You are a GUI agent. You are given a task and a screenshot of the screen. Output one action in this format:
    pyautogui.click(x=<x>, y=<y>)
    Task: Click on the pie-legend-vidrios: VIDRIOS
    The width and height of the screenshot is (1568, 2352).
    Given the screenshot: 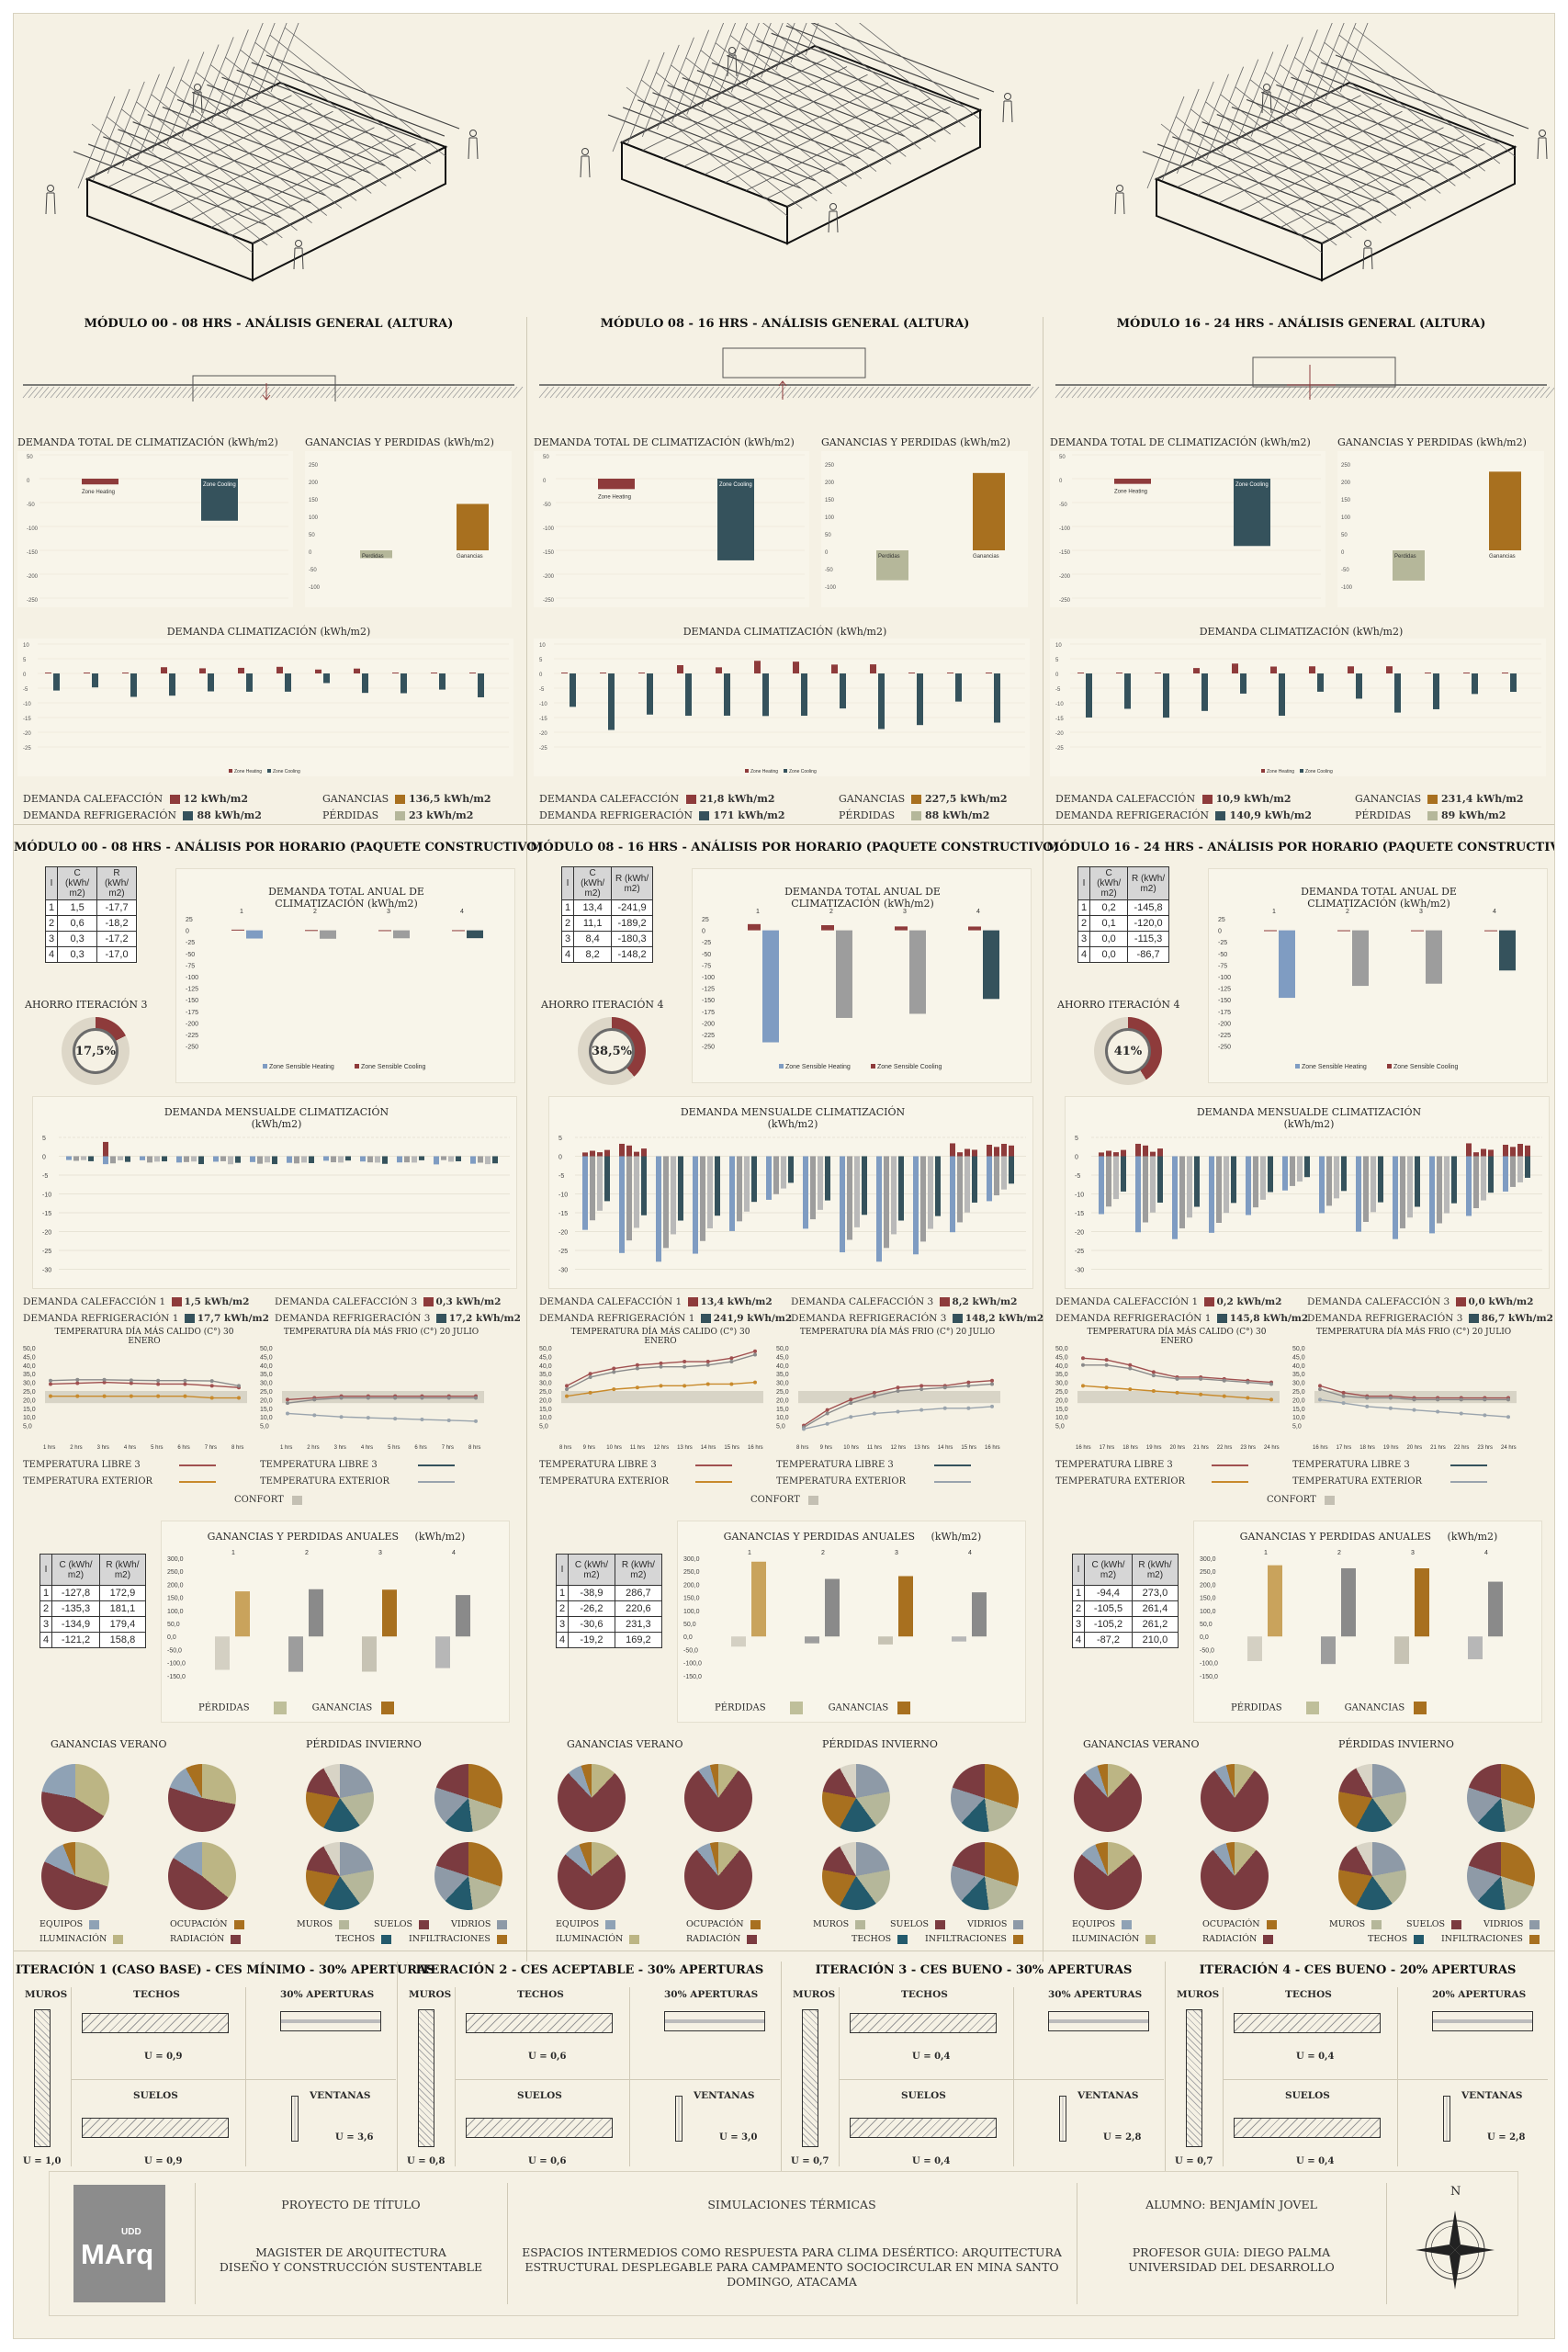 What is the action you would take?
    pyautogui.click(x=480, y=1924)
    